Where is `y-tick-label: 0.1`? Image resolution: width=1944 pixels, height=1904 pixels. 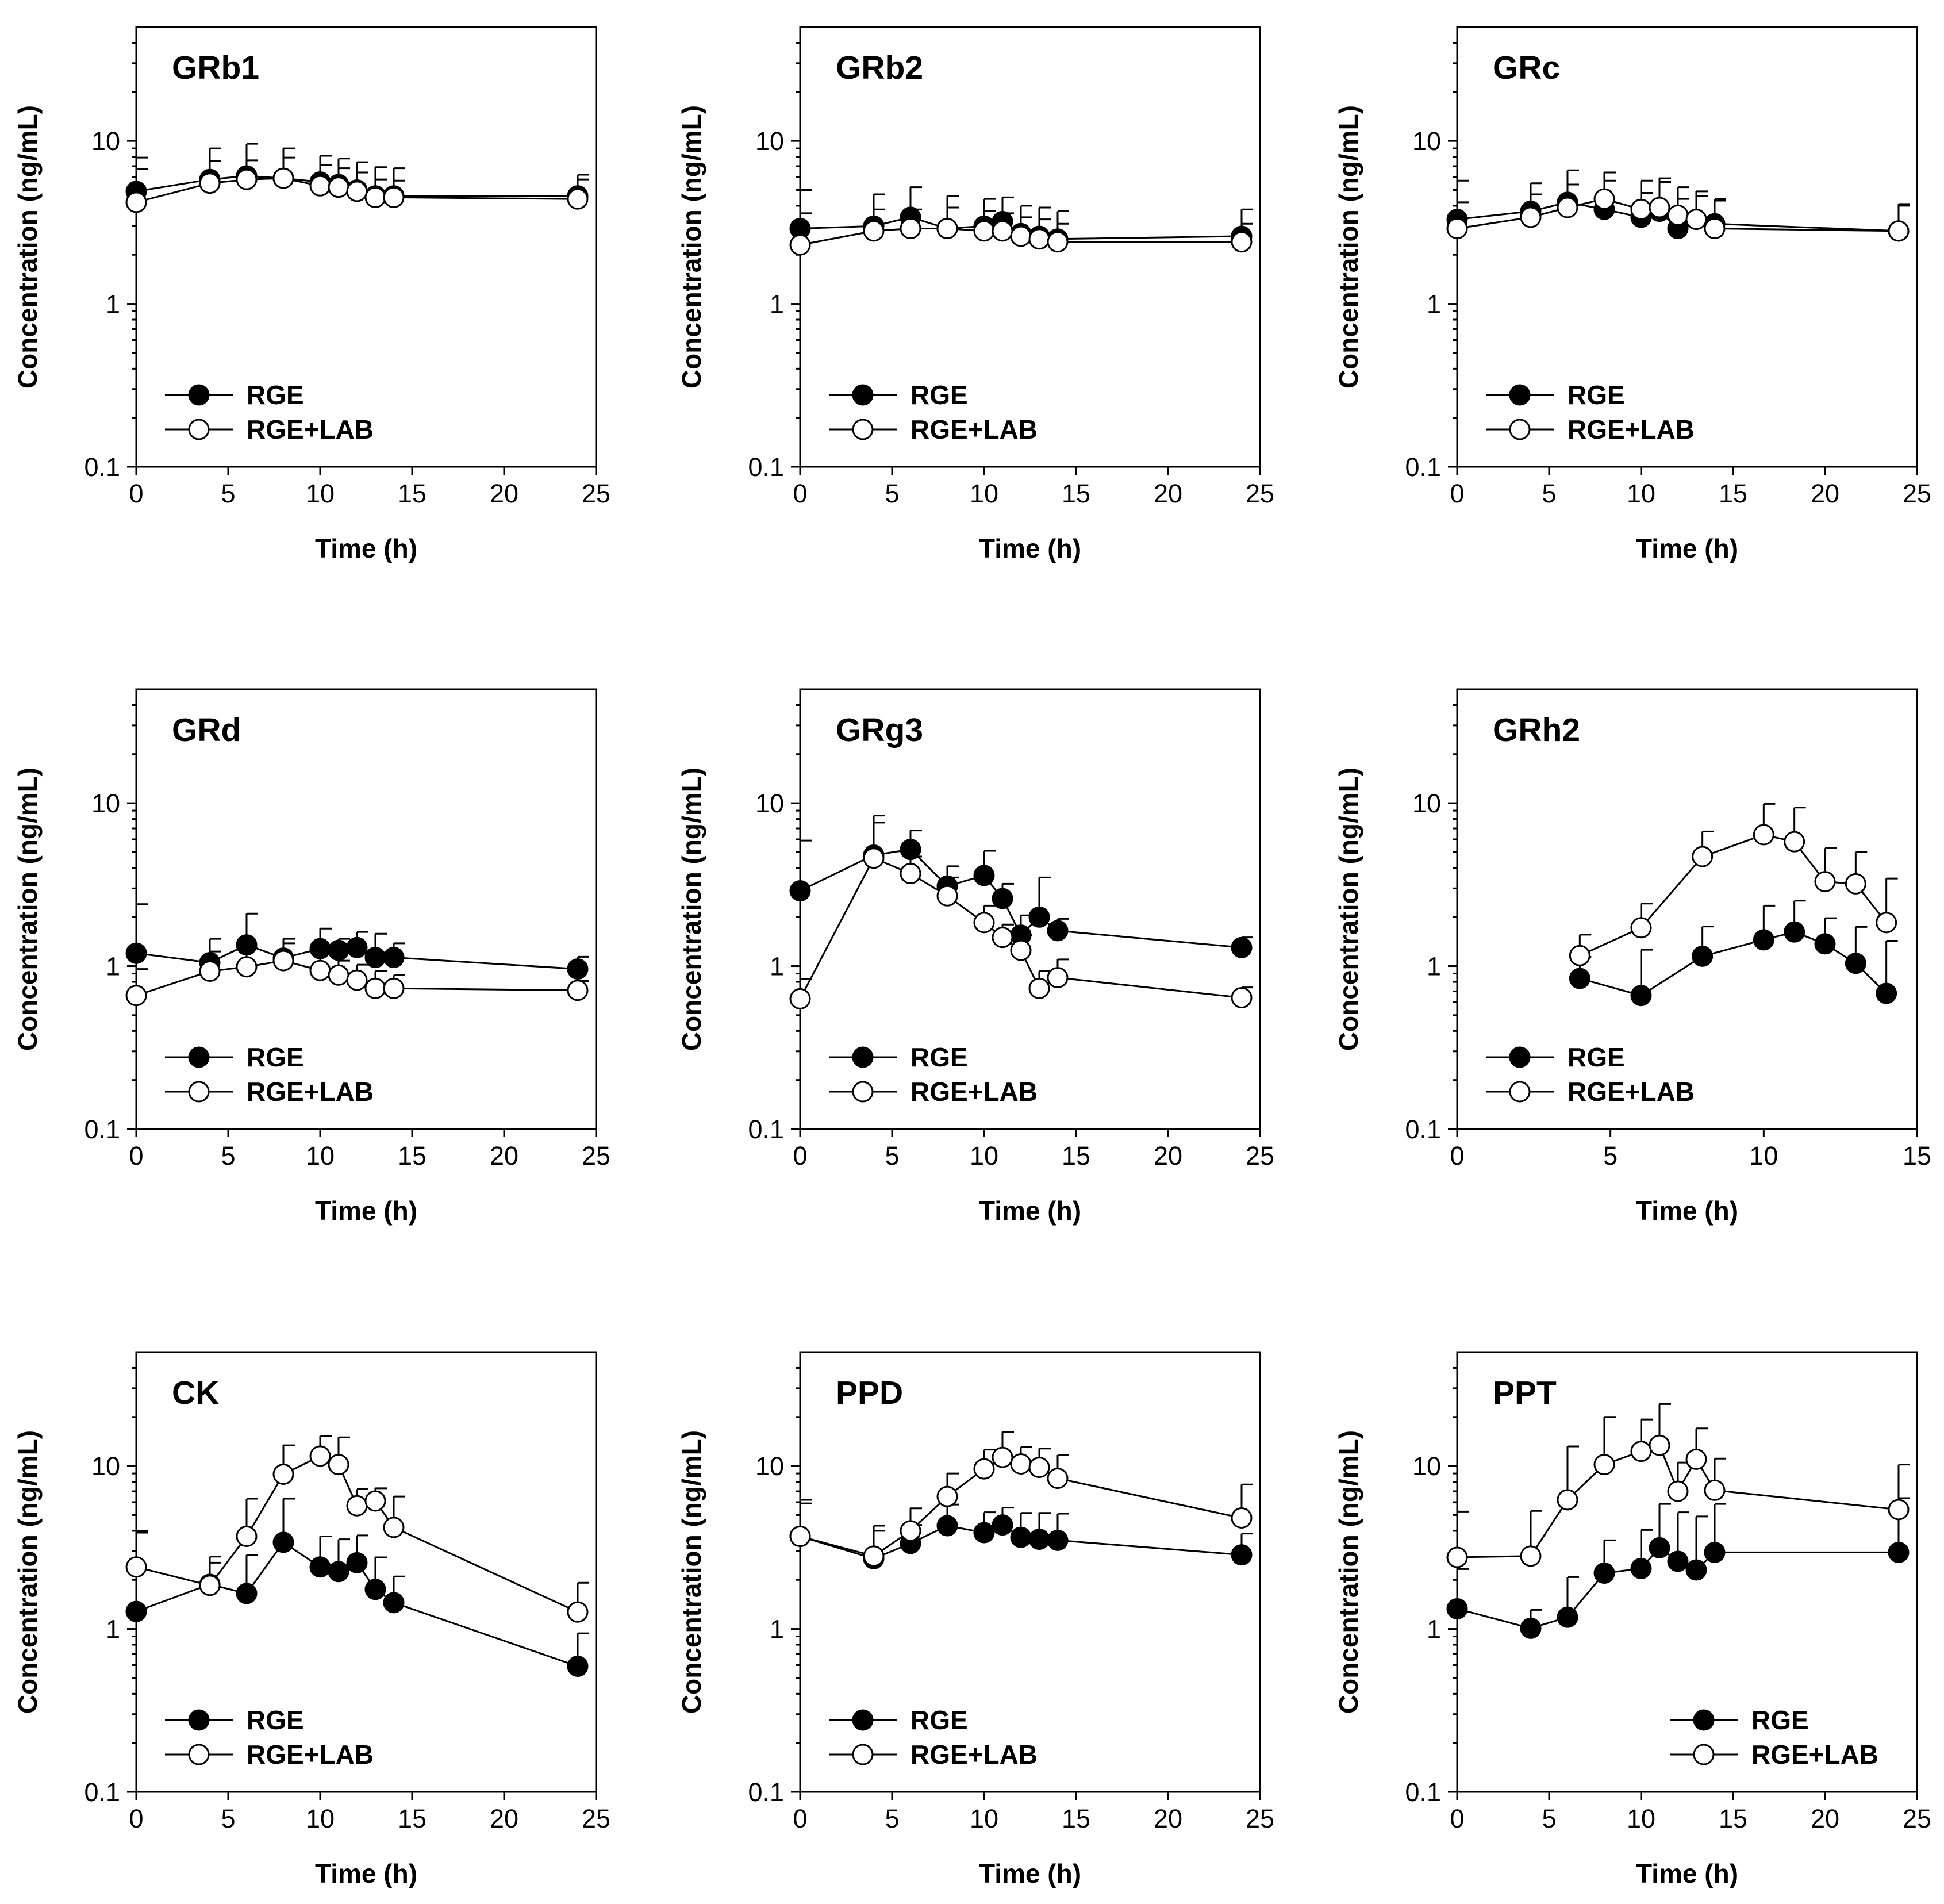
y-tick-label: 0.1 is located at coordinates (102, 1792).